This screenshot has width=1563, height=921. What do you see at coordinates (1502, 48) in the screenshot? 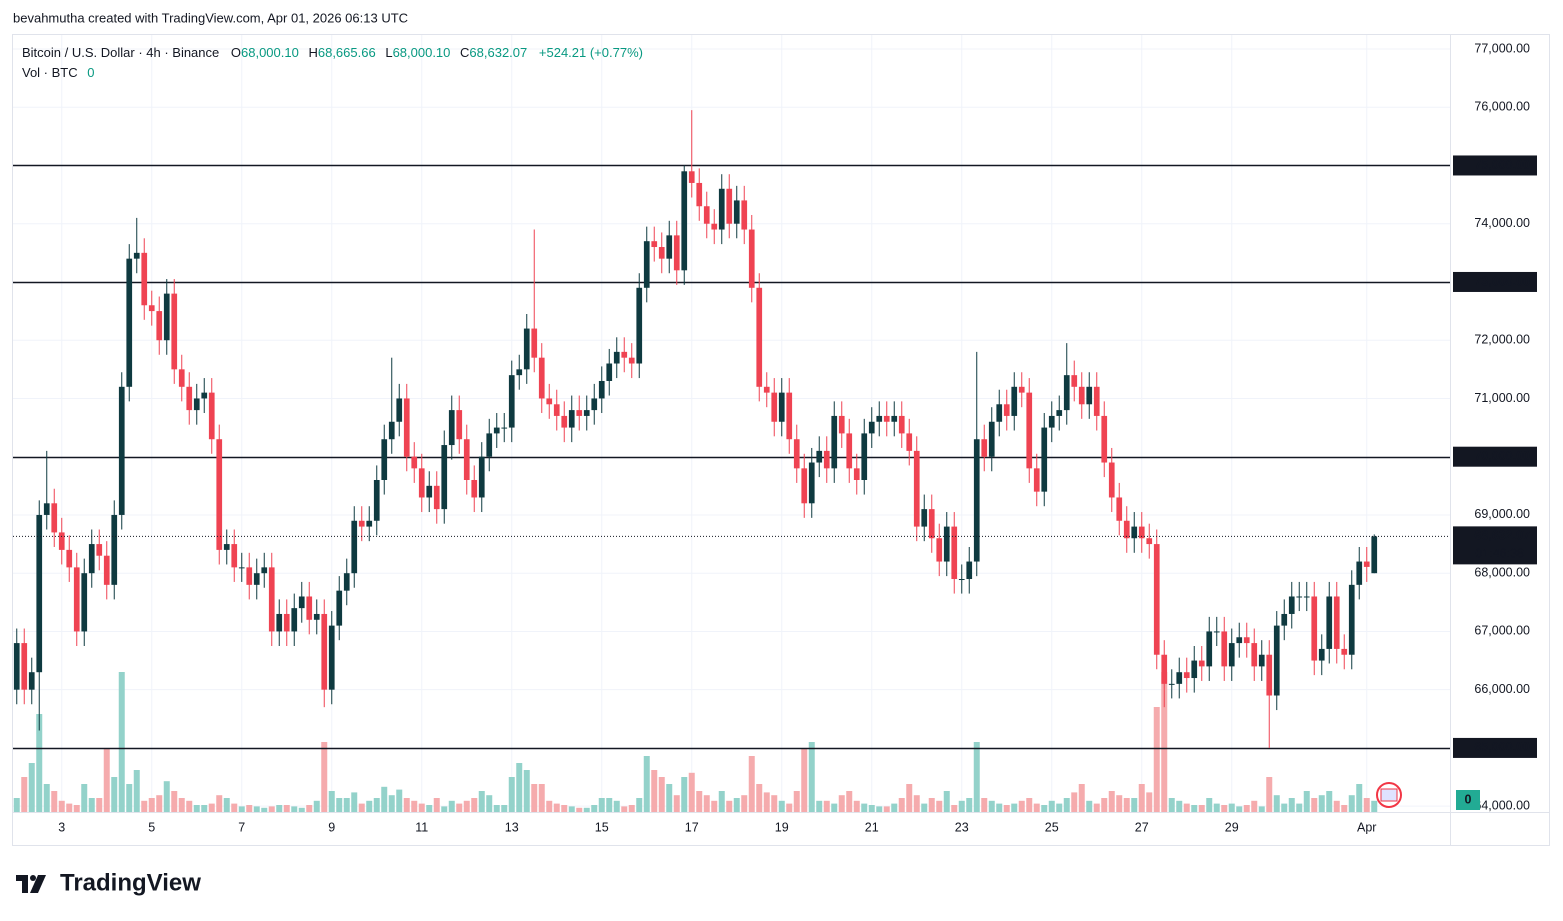
I see `y-tick-label: 77,000.00` at bounding box center [1502, 48].